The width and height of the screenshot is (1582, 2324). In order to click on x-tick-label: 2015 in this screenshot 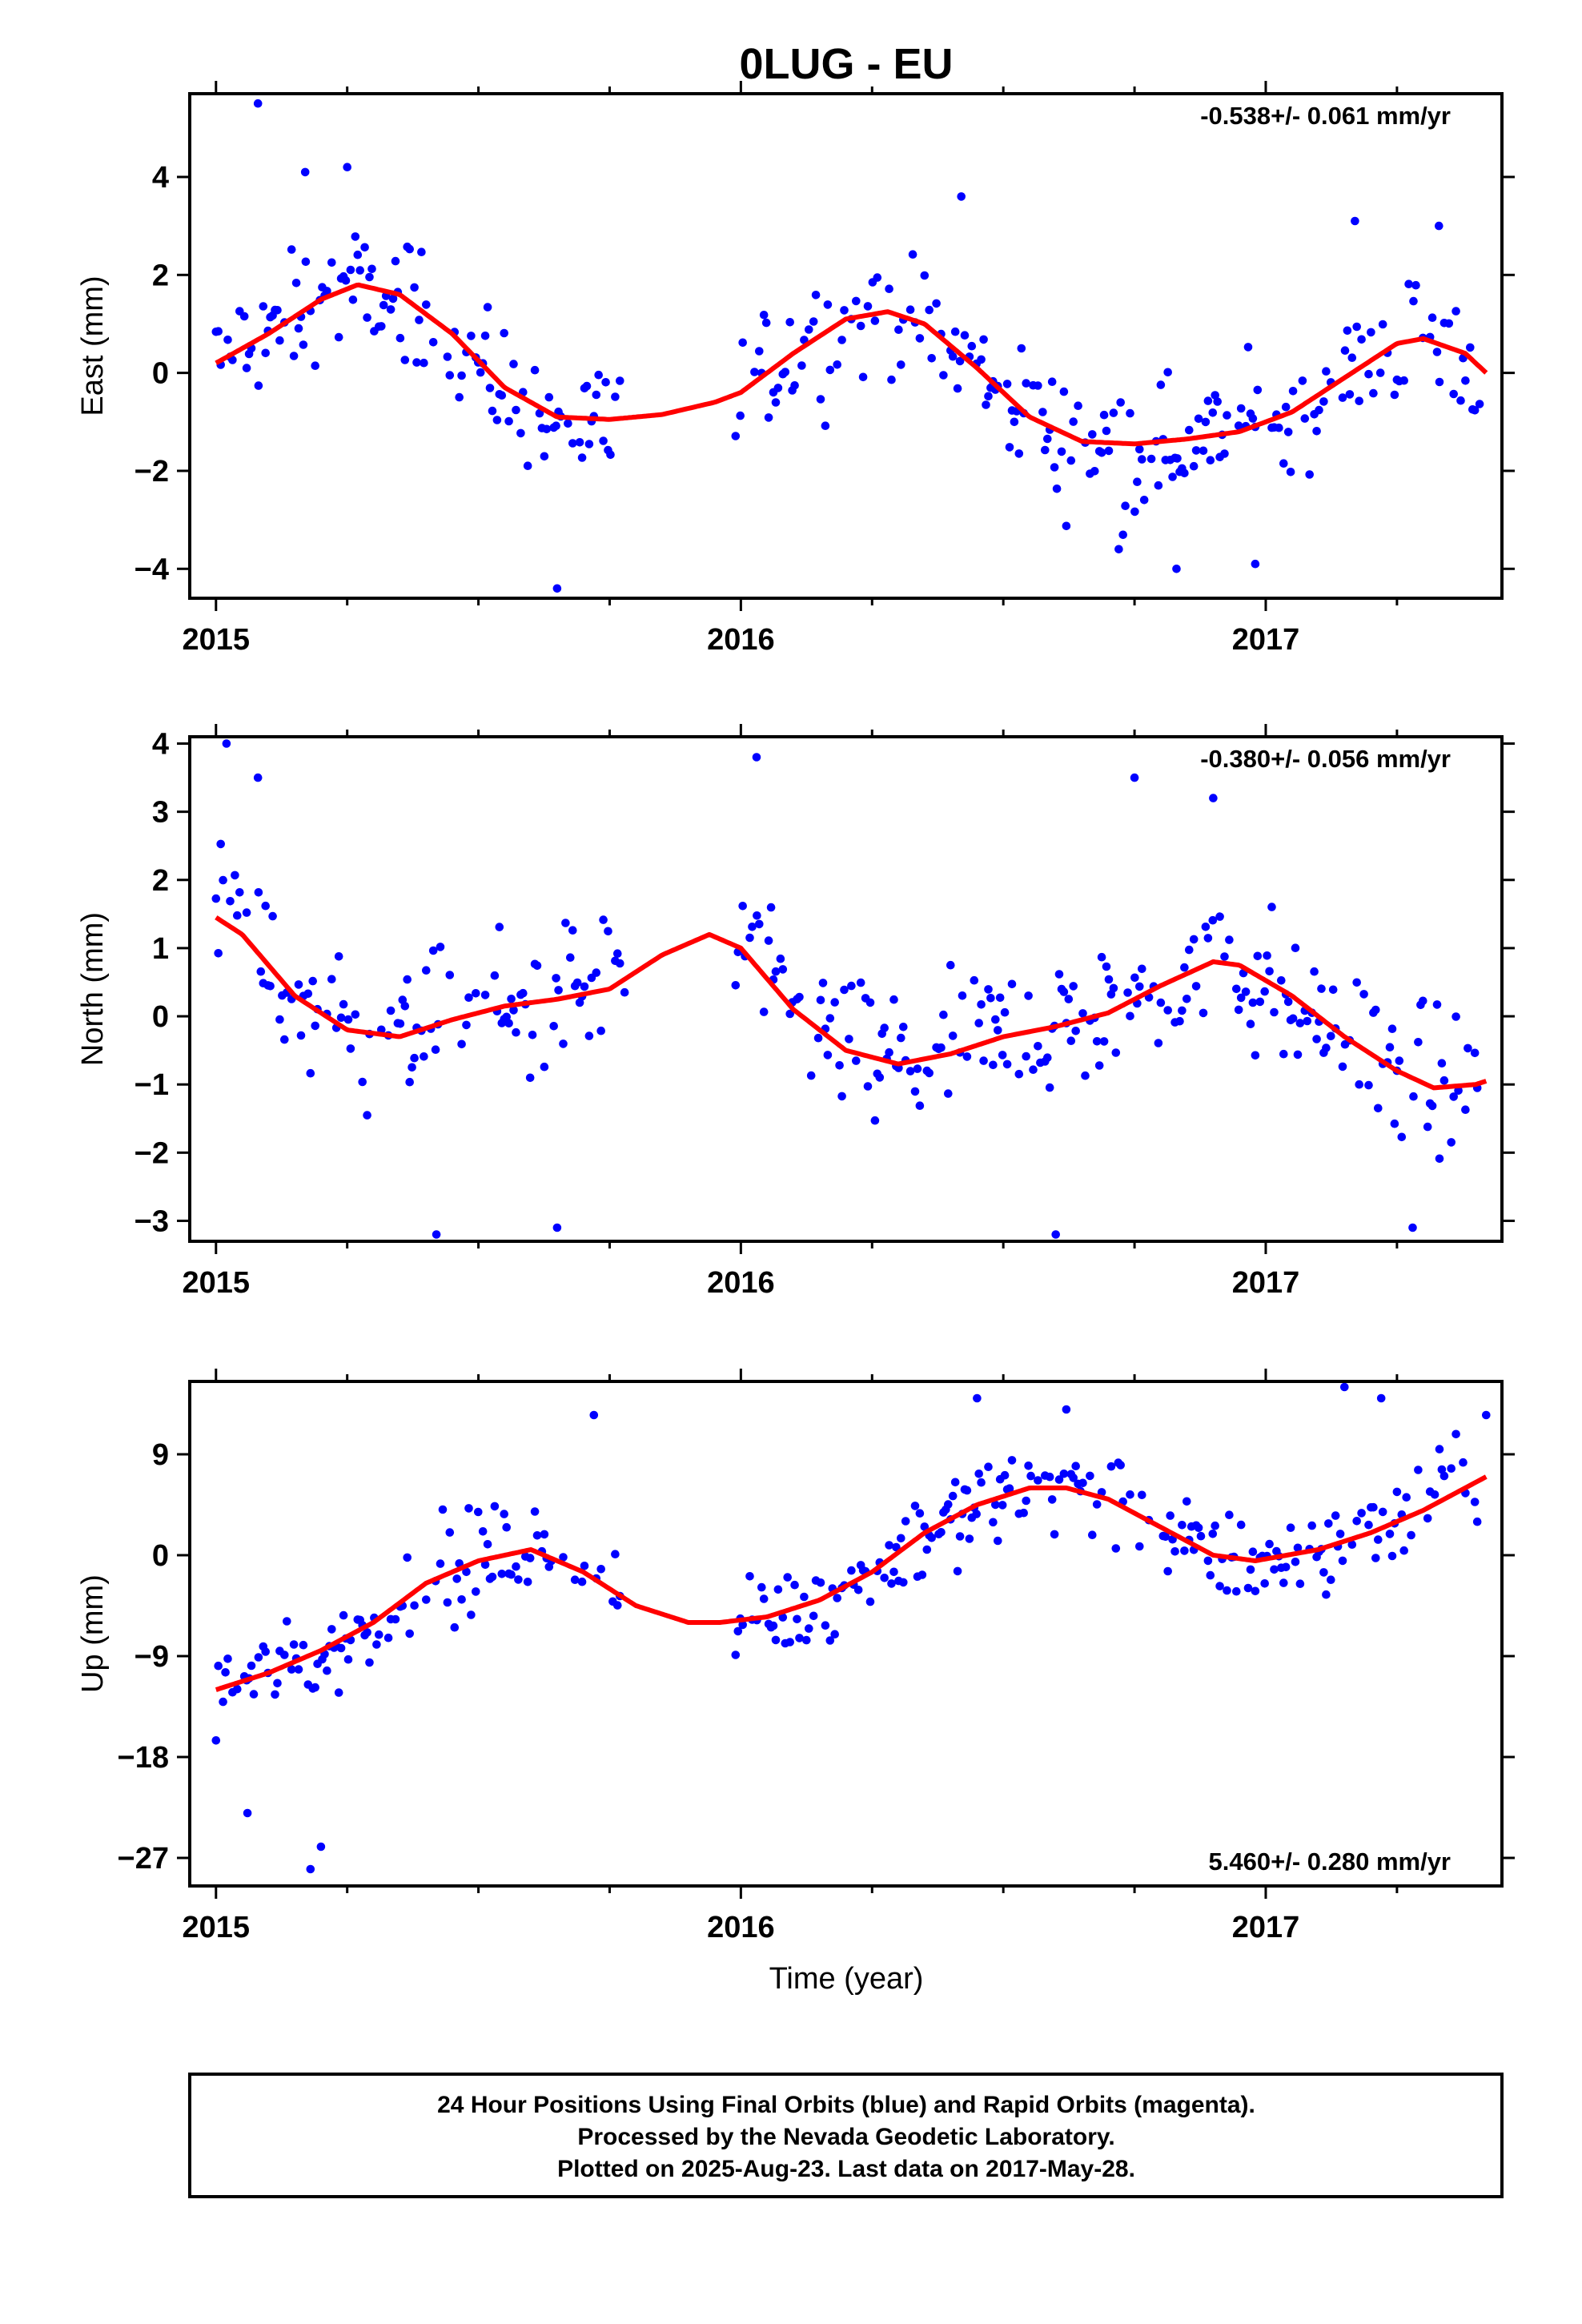, I will do `click(217, 1927)`.